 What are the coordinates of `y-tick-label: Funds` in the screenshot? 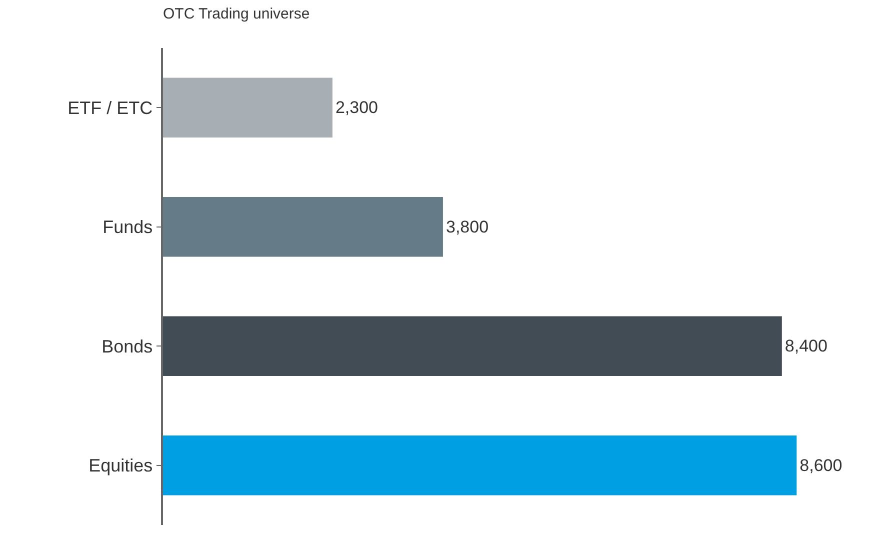 It's located at (127, 227).